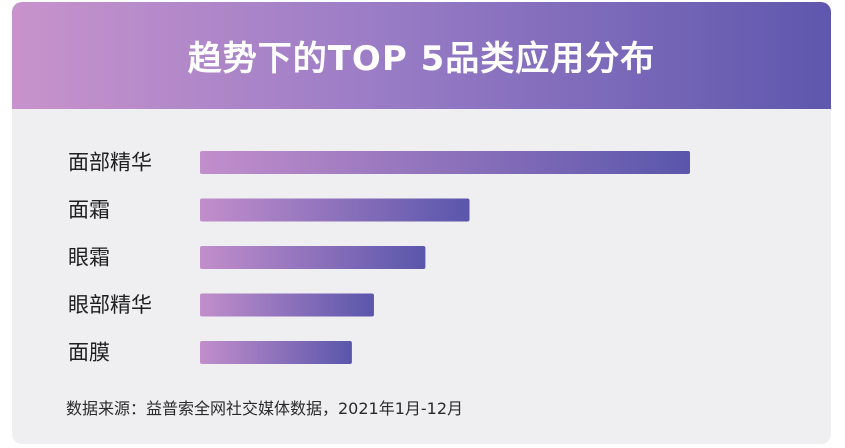  What do you see at coordinates (265, 408) in the screenshot?
I see `source-note: 数据来源：益普索全网社交媒体数据，2021年1月-12月` at bounding box center [265, 408].